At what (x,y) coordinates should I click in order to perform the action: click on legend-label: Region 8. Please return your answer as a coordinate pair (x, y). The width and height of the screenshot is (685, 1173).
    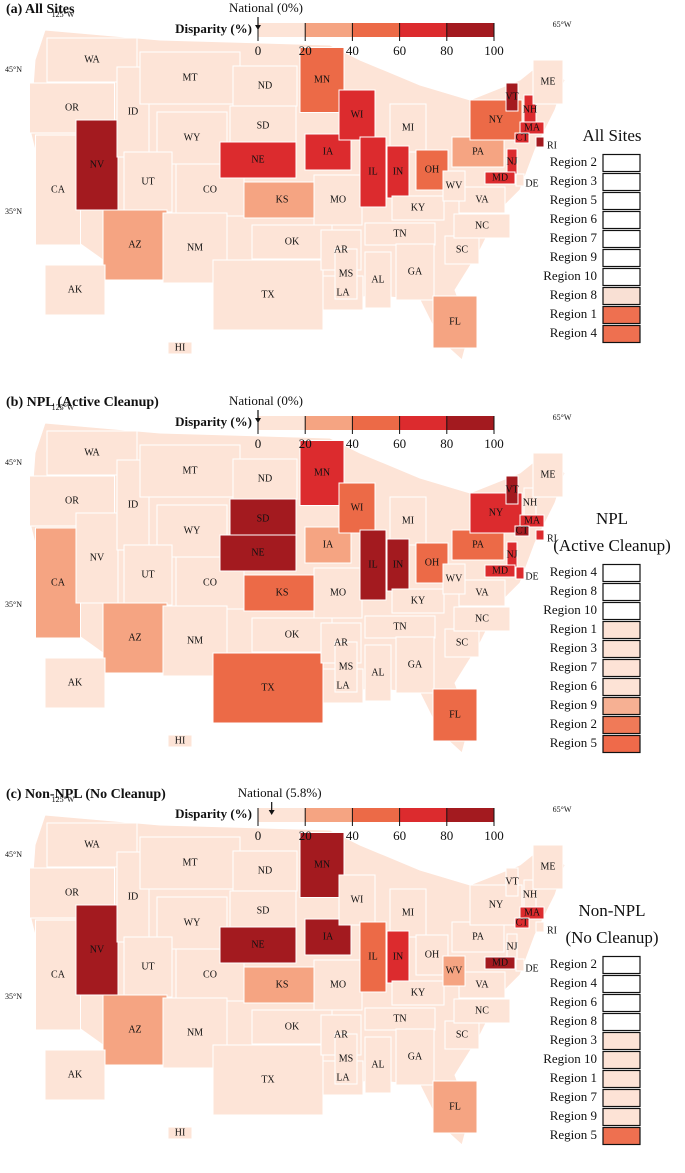
    Looking at the image, I should click on (573, 590).